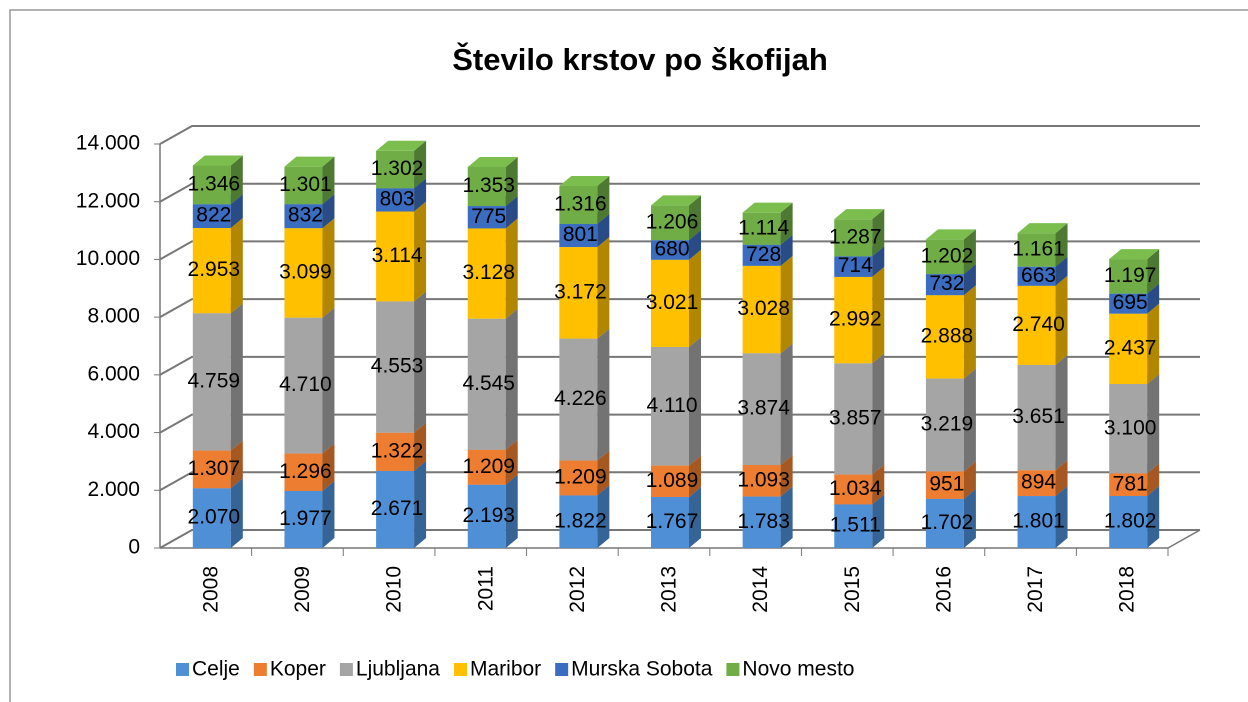 This screenshot has width=1248, height=702. What do you see at coordinates (763, 308) in the screenshot?
I see `data-label: 3.028` at bounding box center [763, 308].